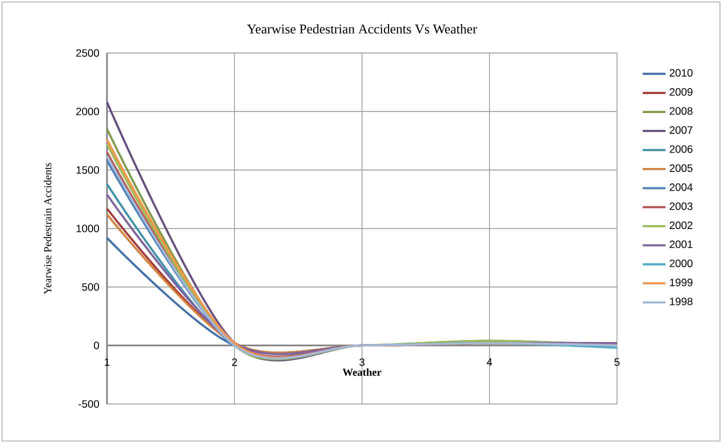 This screenshot has width=722, height=443. Describe the element at coordinates (681, 187) in the screenshot. I see `legend-label: 2004` at that location.